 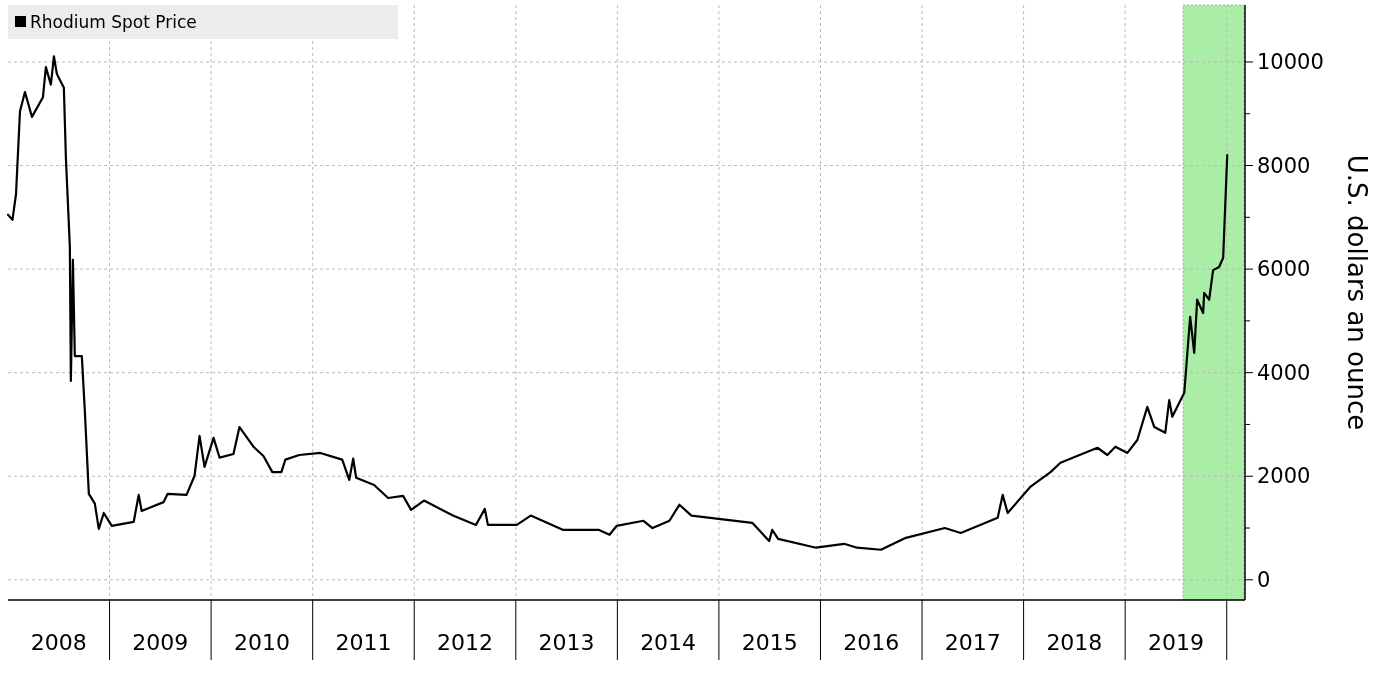 I want to click on x-tick-label: 2009, so click(x=160, y=642).